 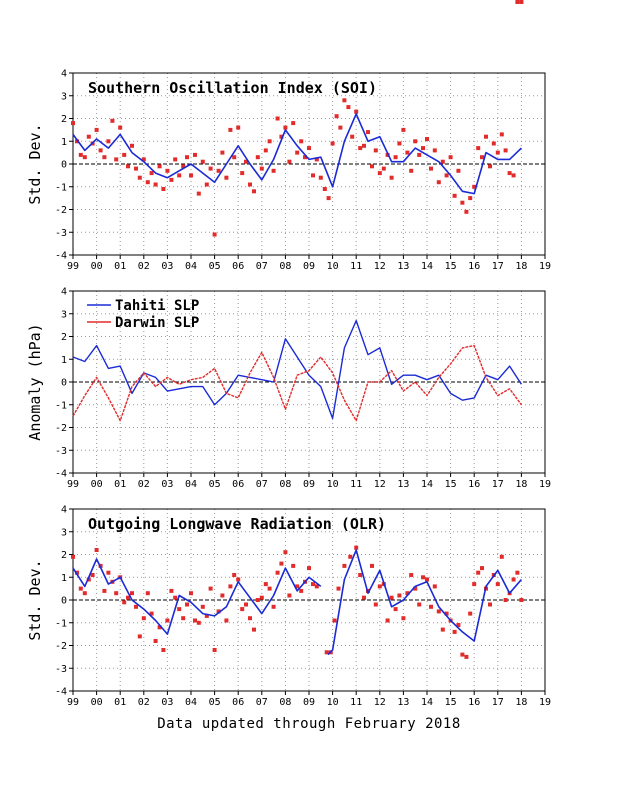 I want to click on y-axis-label: Anomaly (hPa), so click(x=35, y=381).